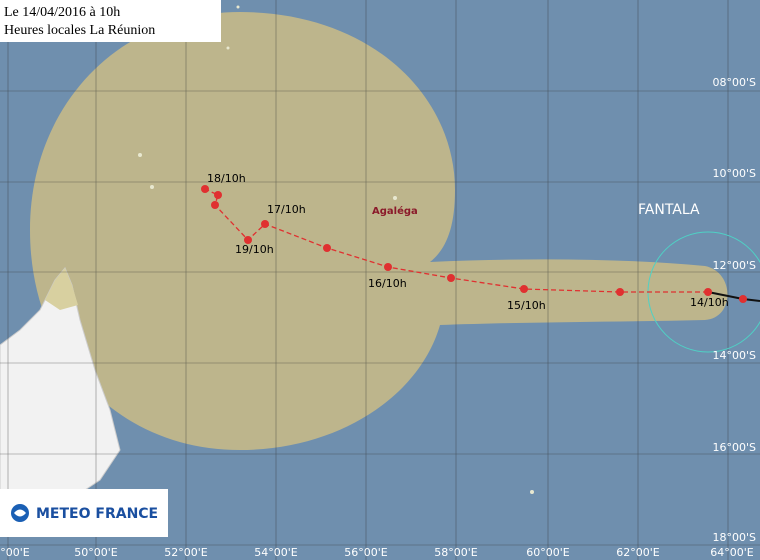 This screenshot has height=560, width=760. I want to click on lat-label: 10°00'S, so click(734, 173).